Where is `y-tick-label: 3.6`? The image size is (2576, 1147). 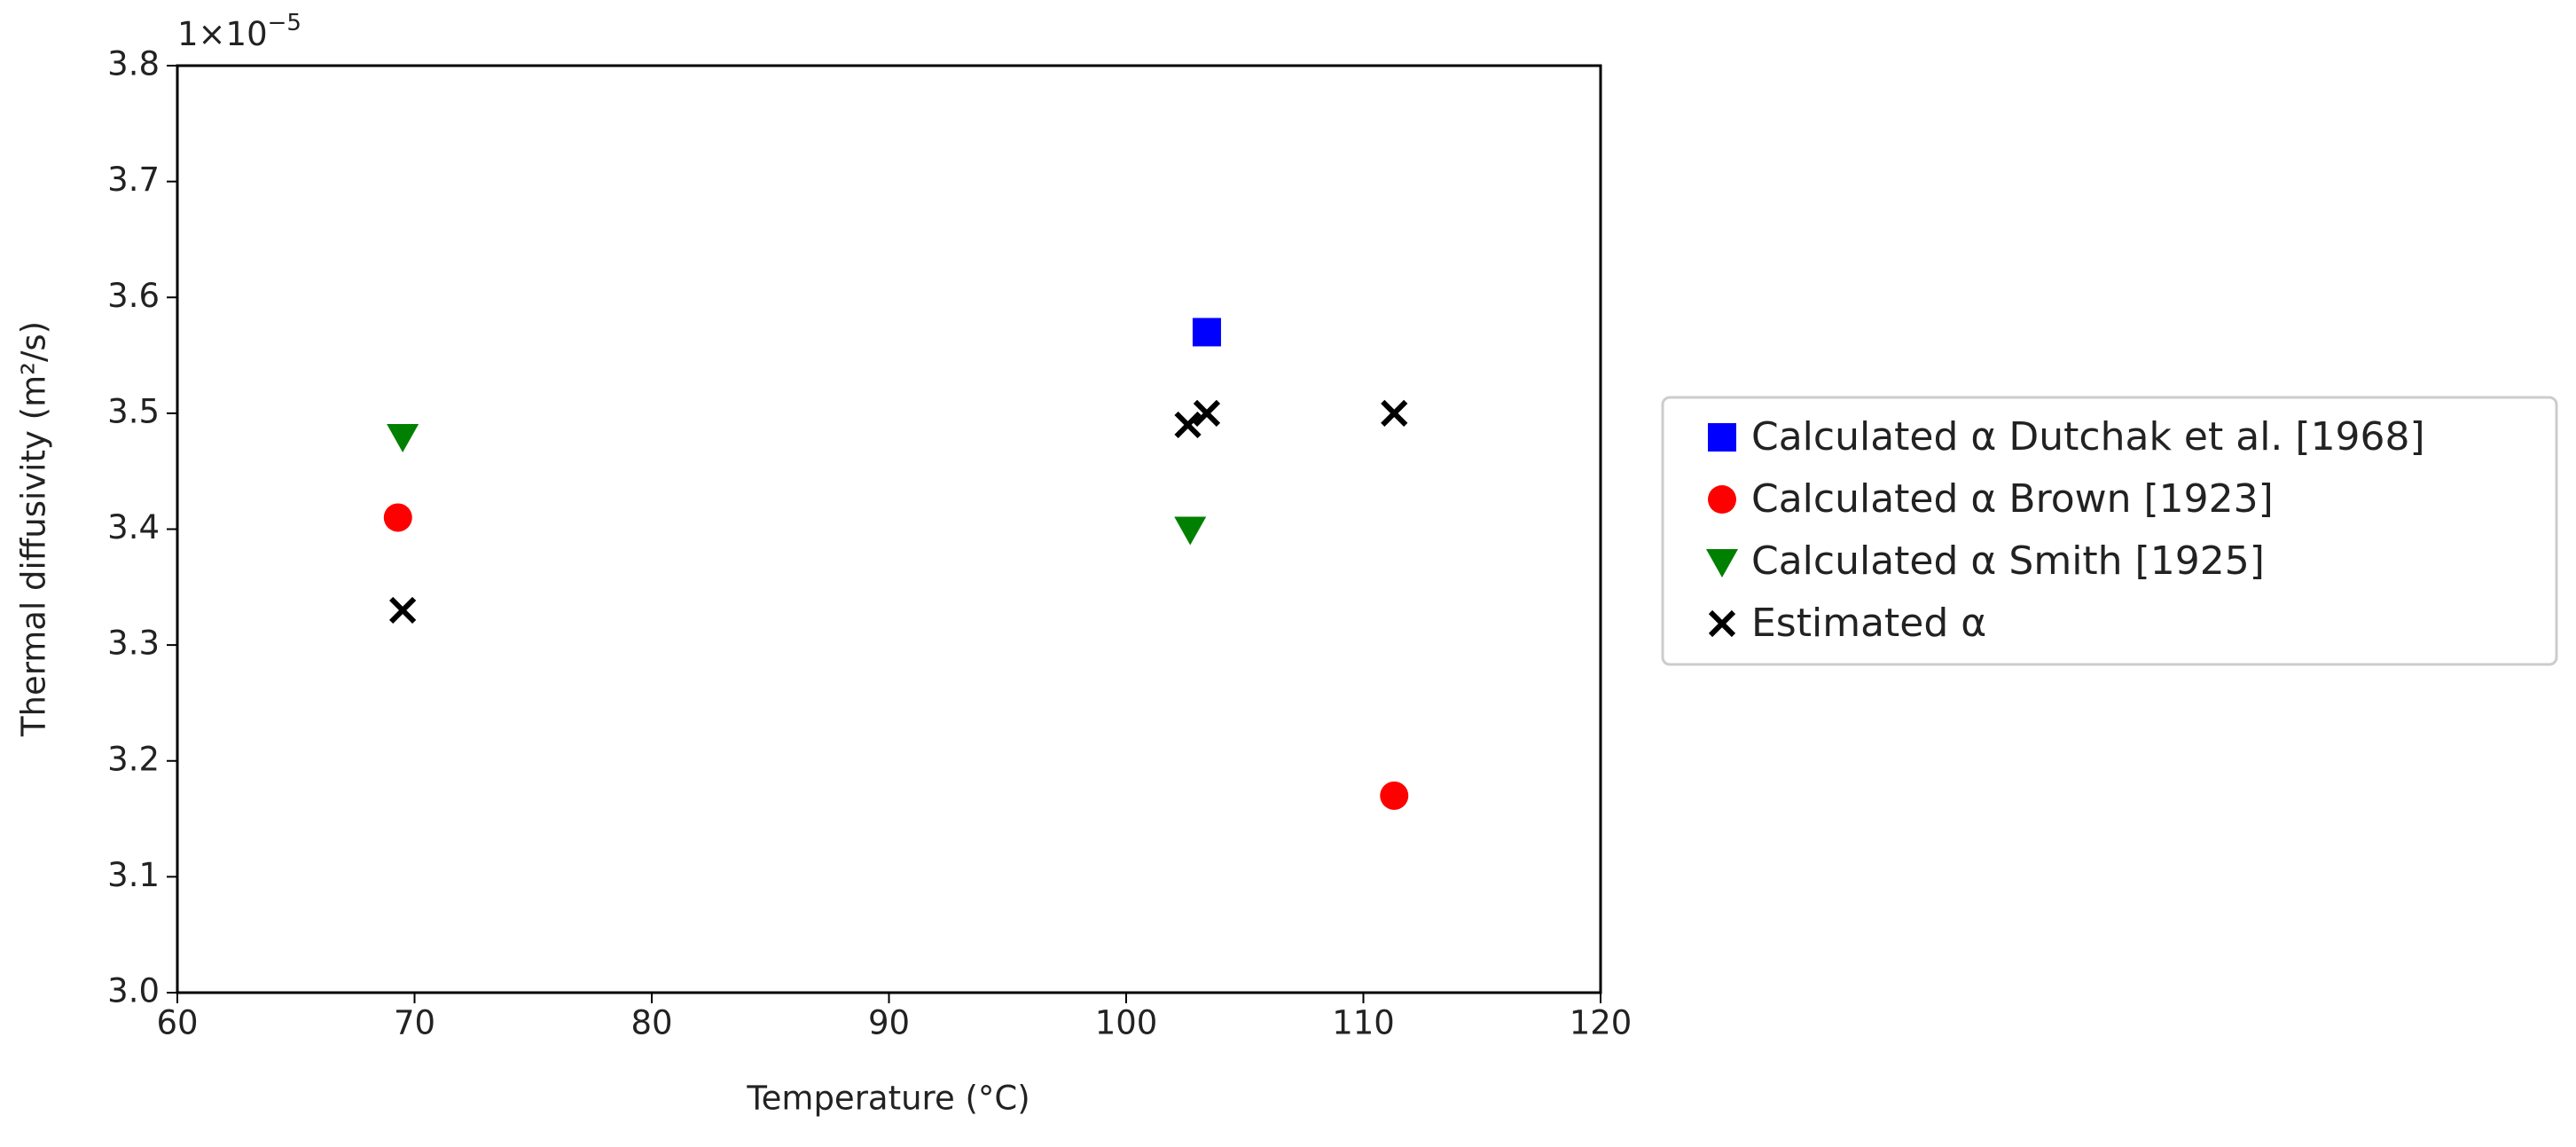 y-tick-label: 3.6 is located at coordinates (133, 296).